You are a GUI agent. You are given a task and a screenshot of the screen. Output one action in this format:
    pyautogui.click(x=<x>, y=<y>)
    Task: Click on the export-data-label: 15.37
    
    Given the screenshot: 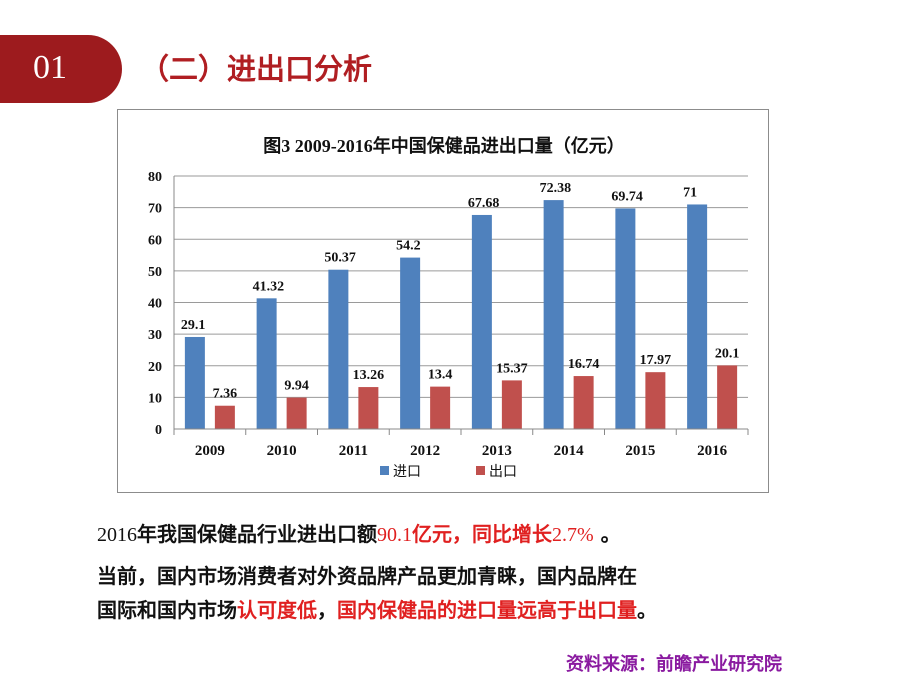 What is the action you would take?
    pyautogui.click(x=512, y=368)
    